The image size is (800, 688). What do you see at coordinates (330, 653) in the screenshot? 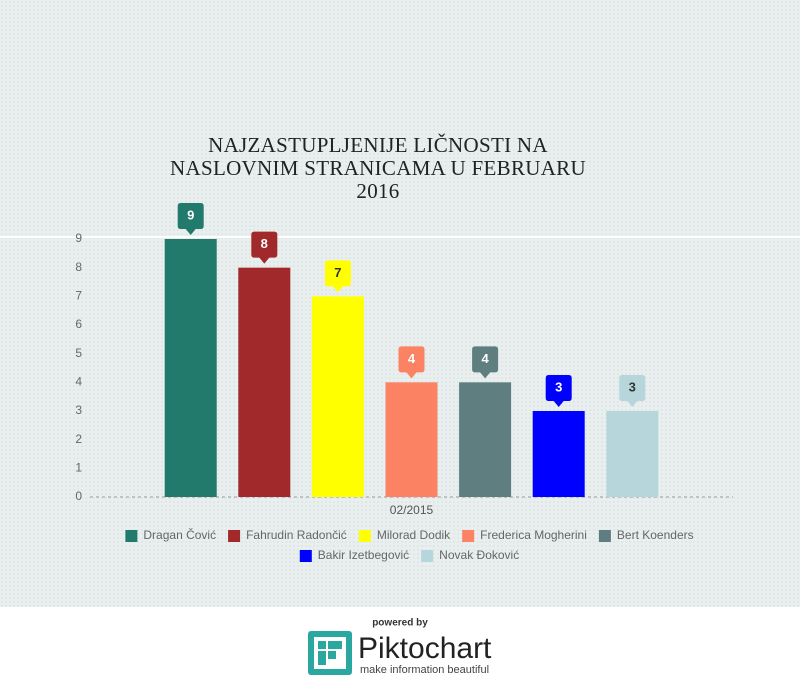
I see `logo` at bounding box center [330, 653].